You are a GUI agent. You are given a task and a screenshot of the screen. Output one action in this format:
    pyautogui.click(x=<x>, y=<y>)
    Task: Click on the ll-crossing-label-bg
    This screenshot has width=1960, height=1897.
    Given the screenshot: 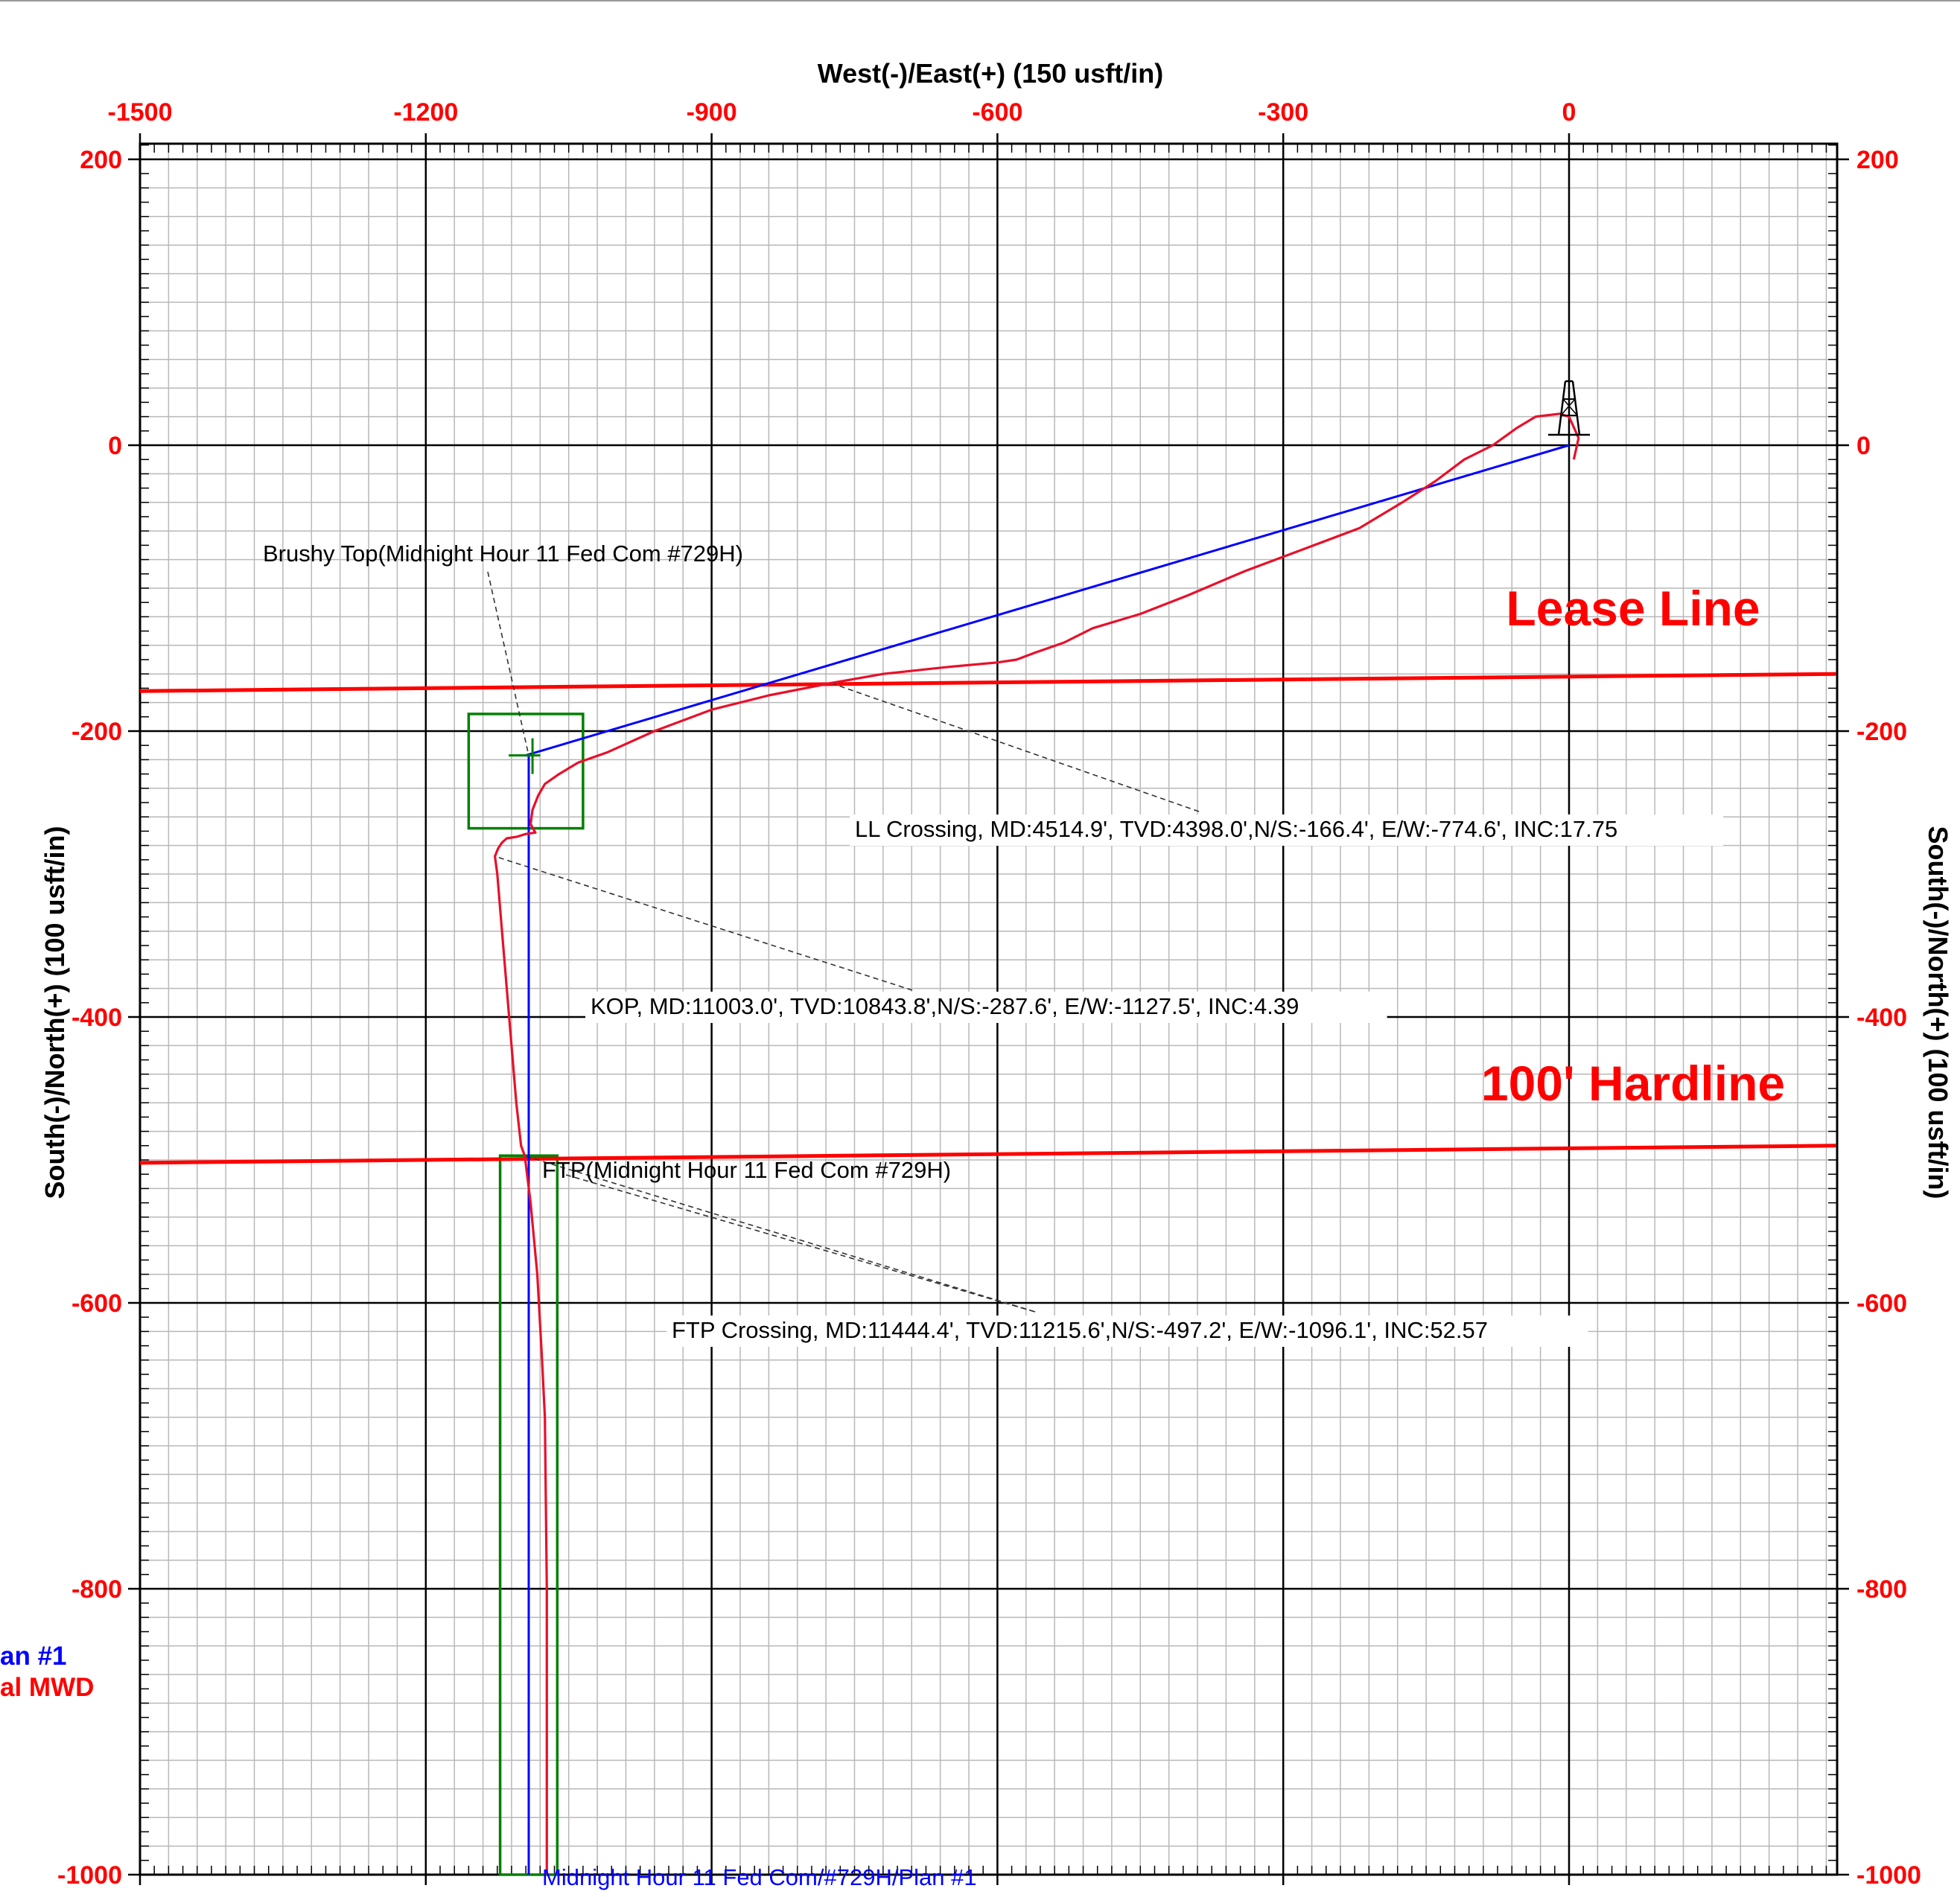 What is the action you would take?
    pyautogui.click(x=1287, y=830)
    